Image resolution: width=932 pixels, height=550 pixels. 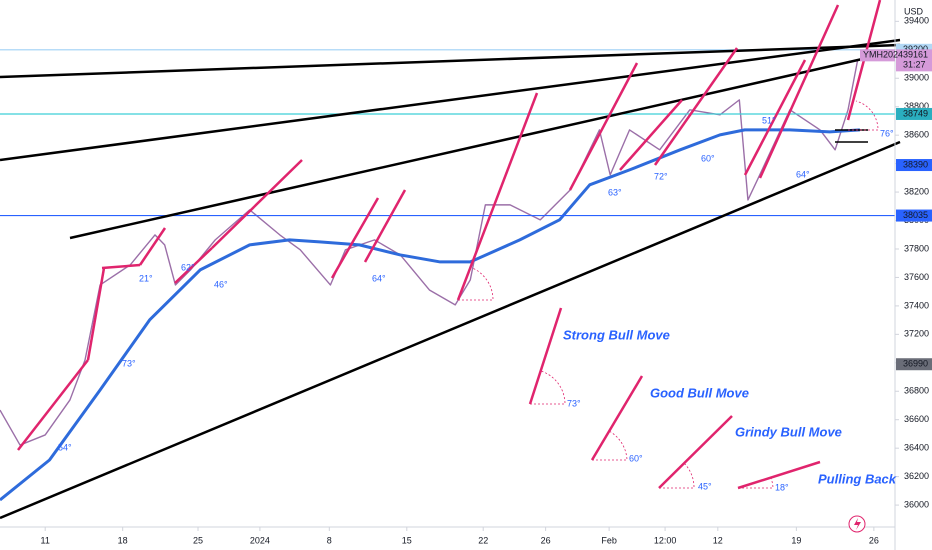 I want to click on x-tick-label: 8, so click(x=329, y=540).